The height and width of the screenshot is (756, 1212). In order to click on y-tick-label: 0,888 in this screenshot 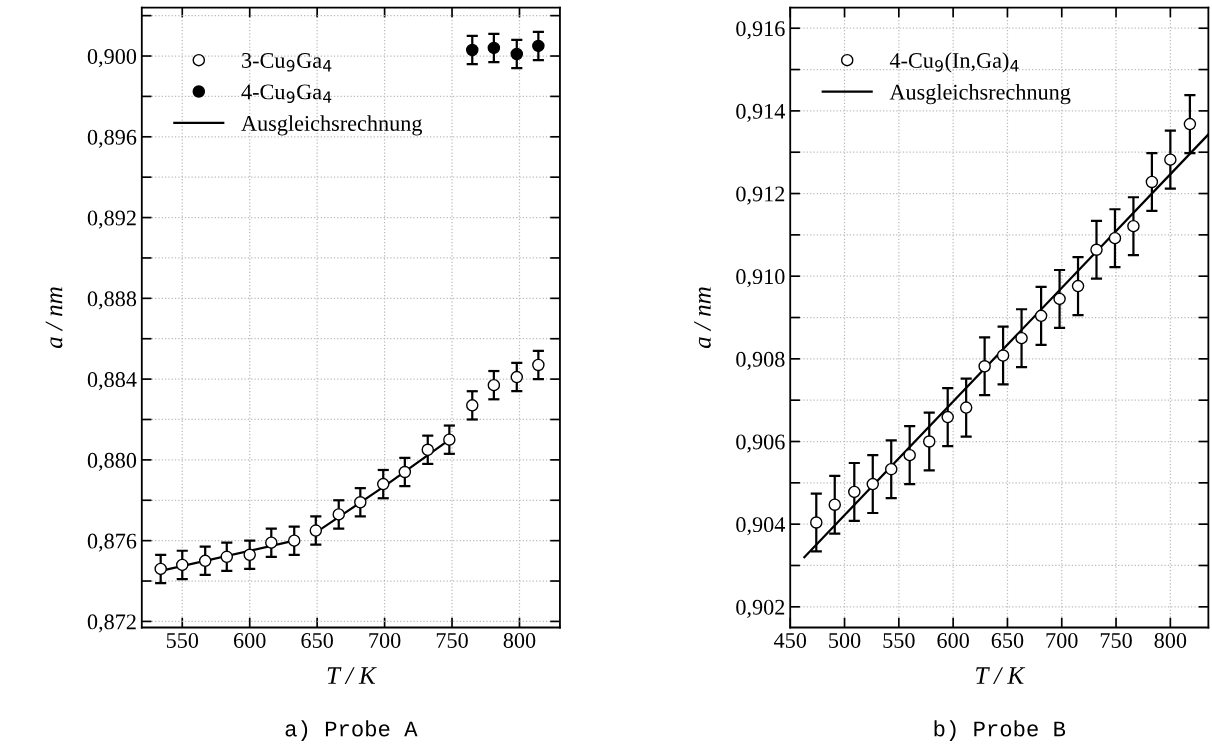, I will do `click(112, 300)`.